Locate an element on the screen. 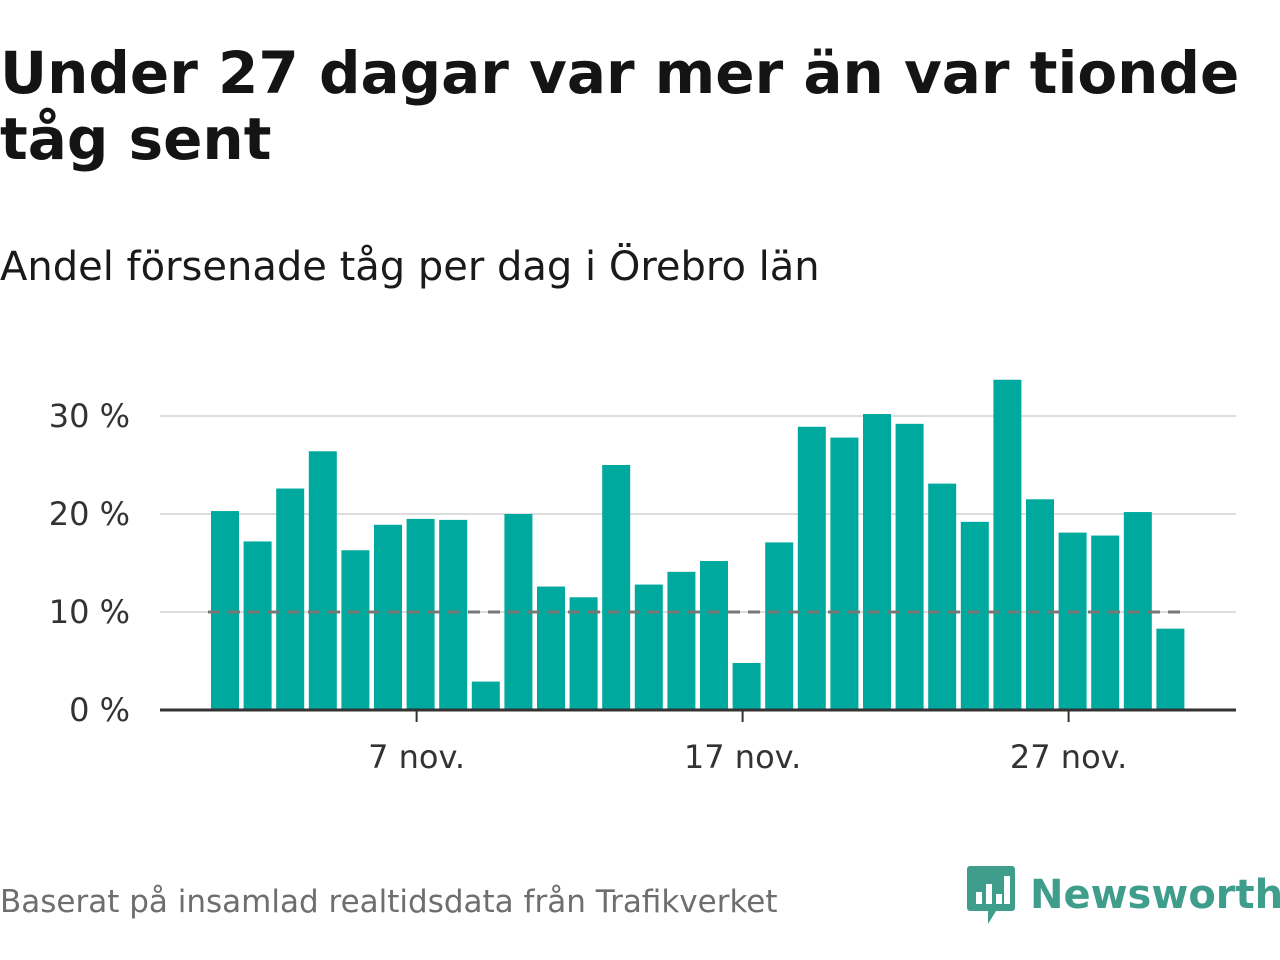  brand-name: Newsworthy is located at coordinates (1155, 895).